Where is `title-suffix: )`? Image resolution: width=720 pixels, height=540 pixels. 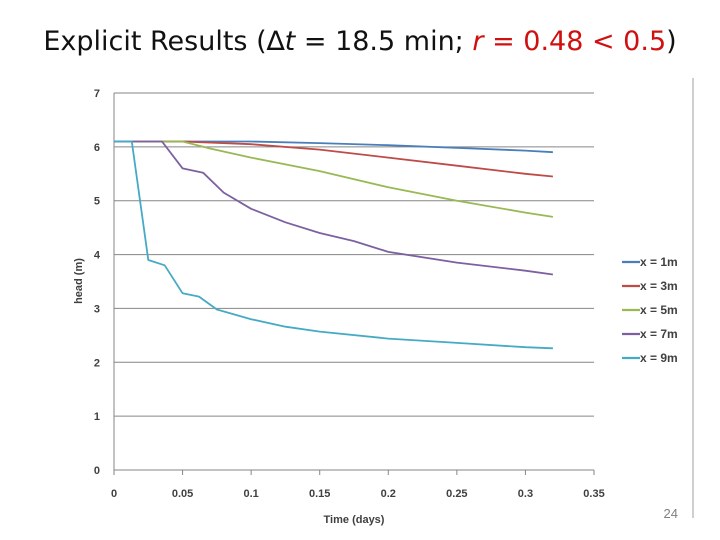
title-suffix: ) is located at coordinates (671, 41).